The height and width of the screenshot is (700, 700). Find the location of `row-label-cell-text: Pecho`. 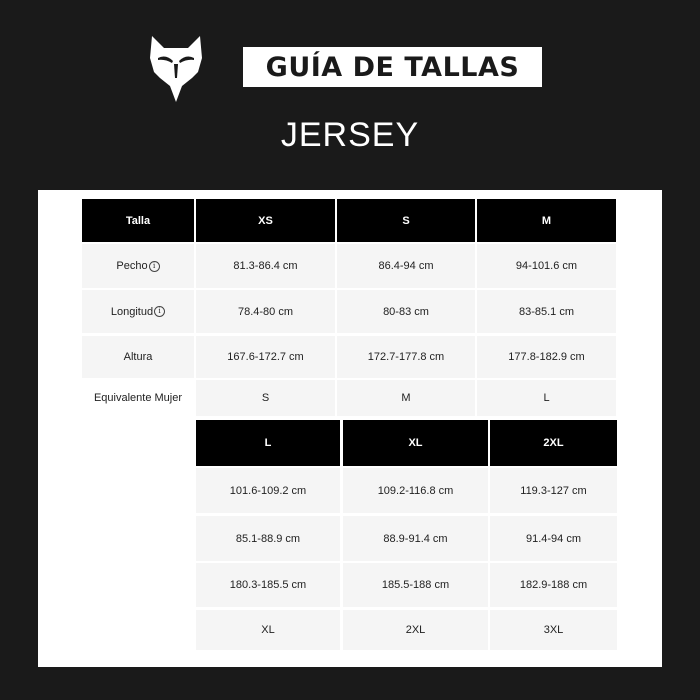

row-label-cell-text: Pecho is located at coordinates (132, 266).